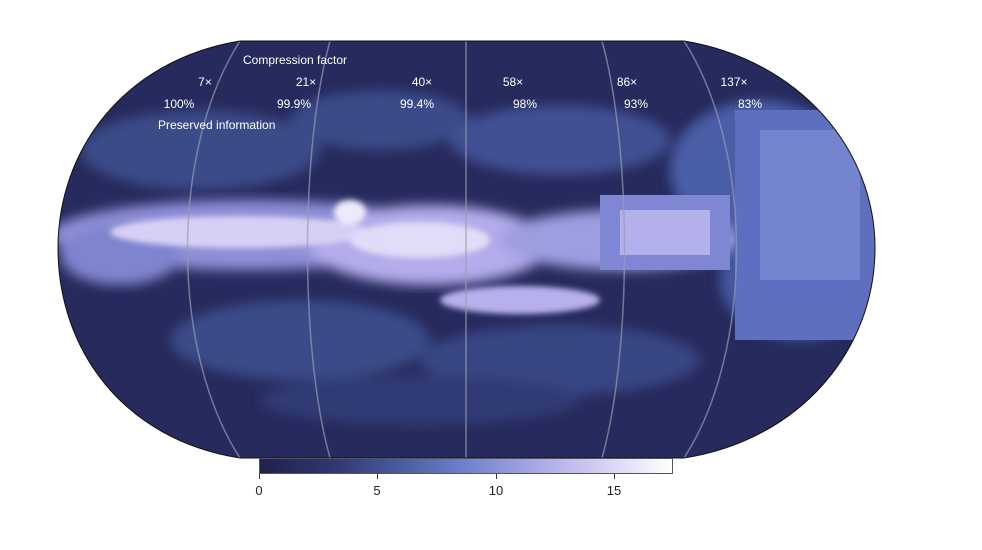  What do you see at coordinates (259, 490) in the screenshot?
I see `colorbar-tick-label: 0` at bounding box center [259, 490].